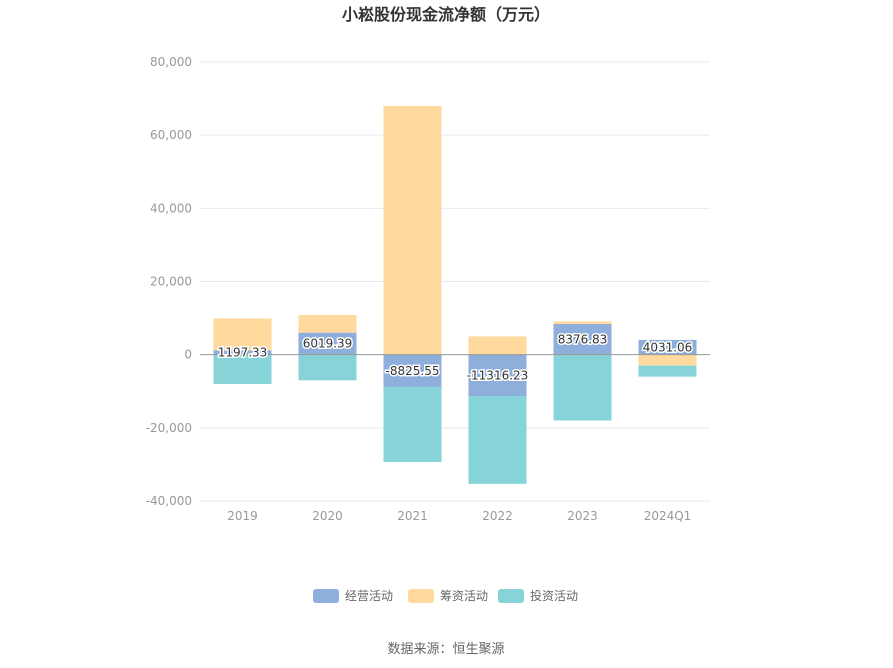  I want to click on data-label: 6019.39, so click(328, 344).